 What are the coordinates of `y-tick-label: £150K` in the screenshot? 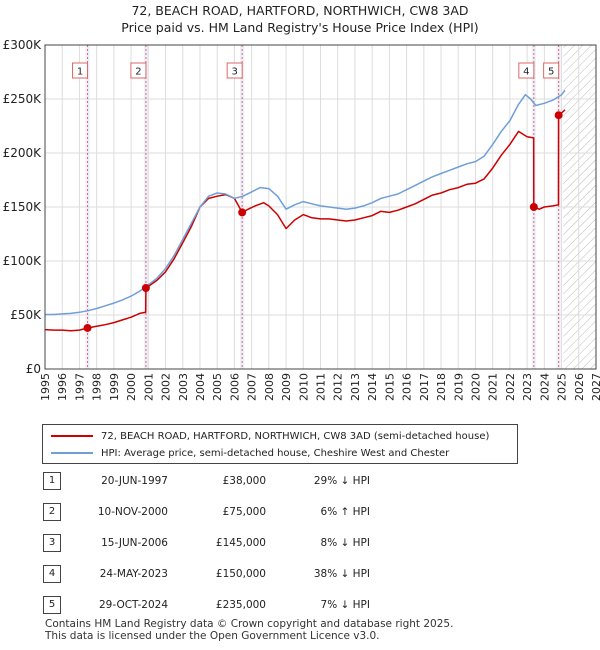 It's located at (23, 207).